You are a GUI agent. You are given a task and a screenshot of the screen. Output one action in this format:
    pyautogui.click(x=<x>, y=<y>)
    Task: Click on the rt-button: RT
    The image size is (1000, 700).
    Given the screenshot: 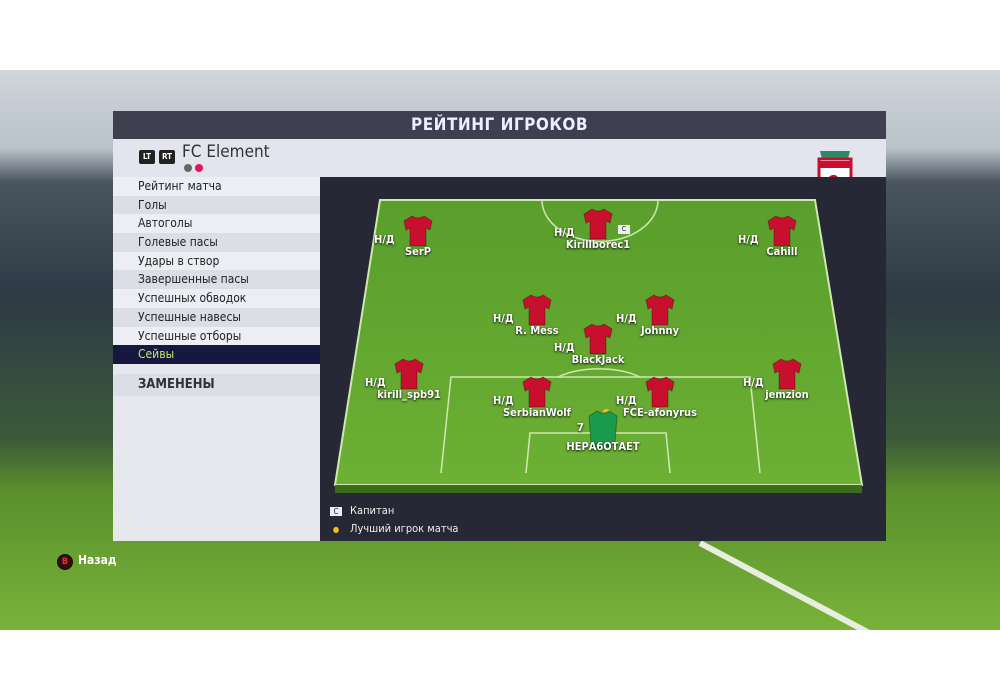 What is the action you would take?
    pyautogui.click(x=167, y=157)
    